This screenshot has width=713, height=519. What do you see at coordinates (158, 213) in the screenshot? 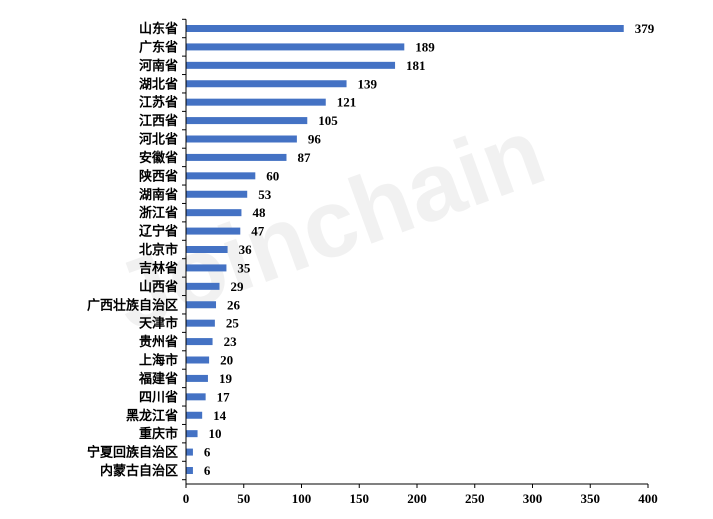
I see `category-label-10: 浙江省` at bounding box center [158, 213].